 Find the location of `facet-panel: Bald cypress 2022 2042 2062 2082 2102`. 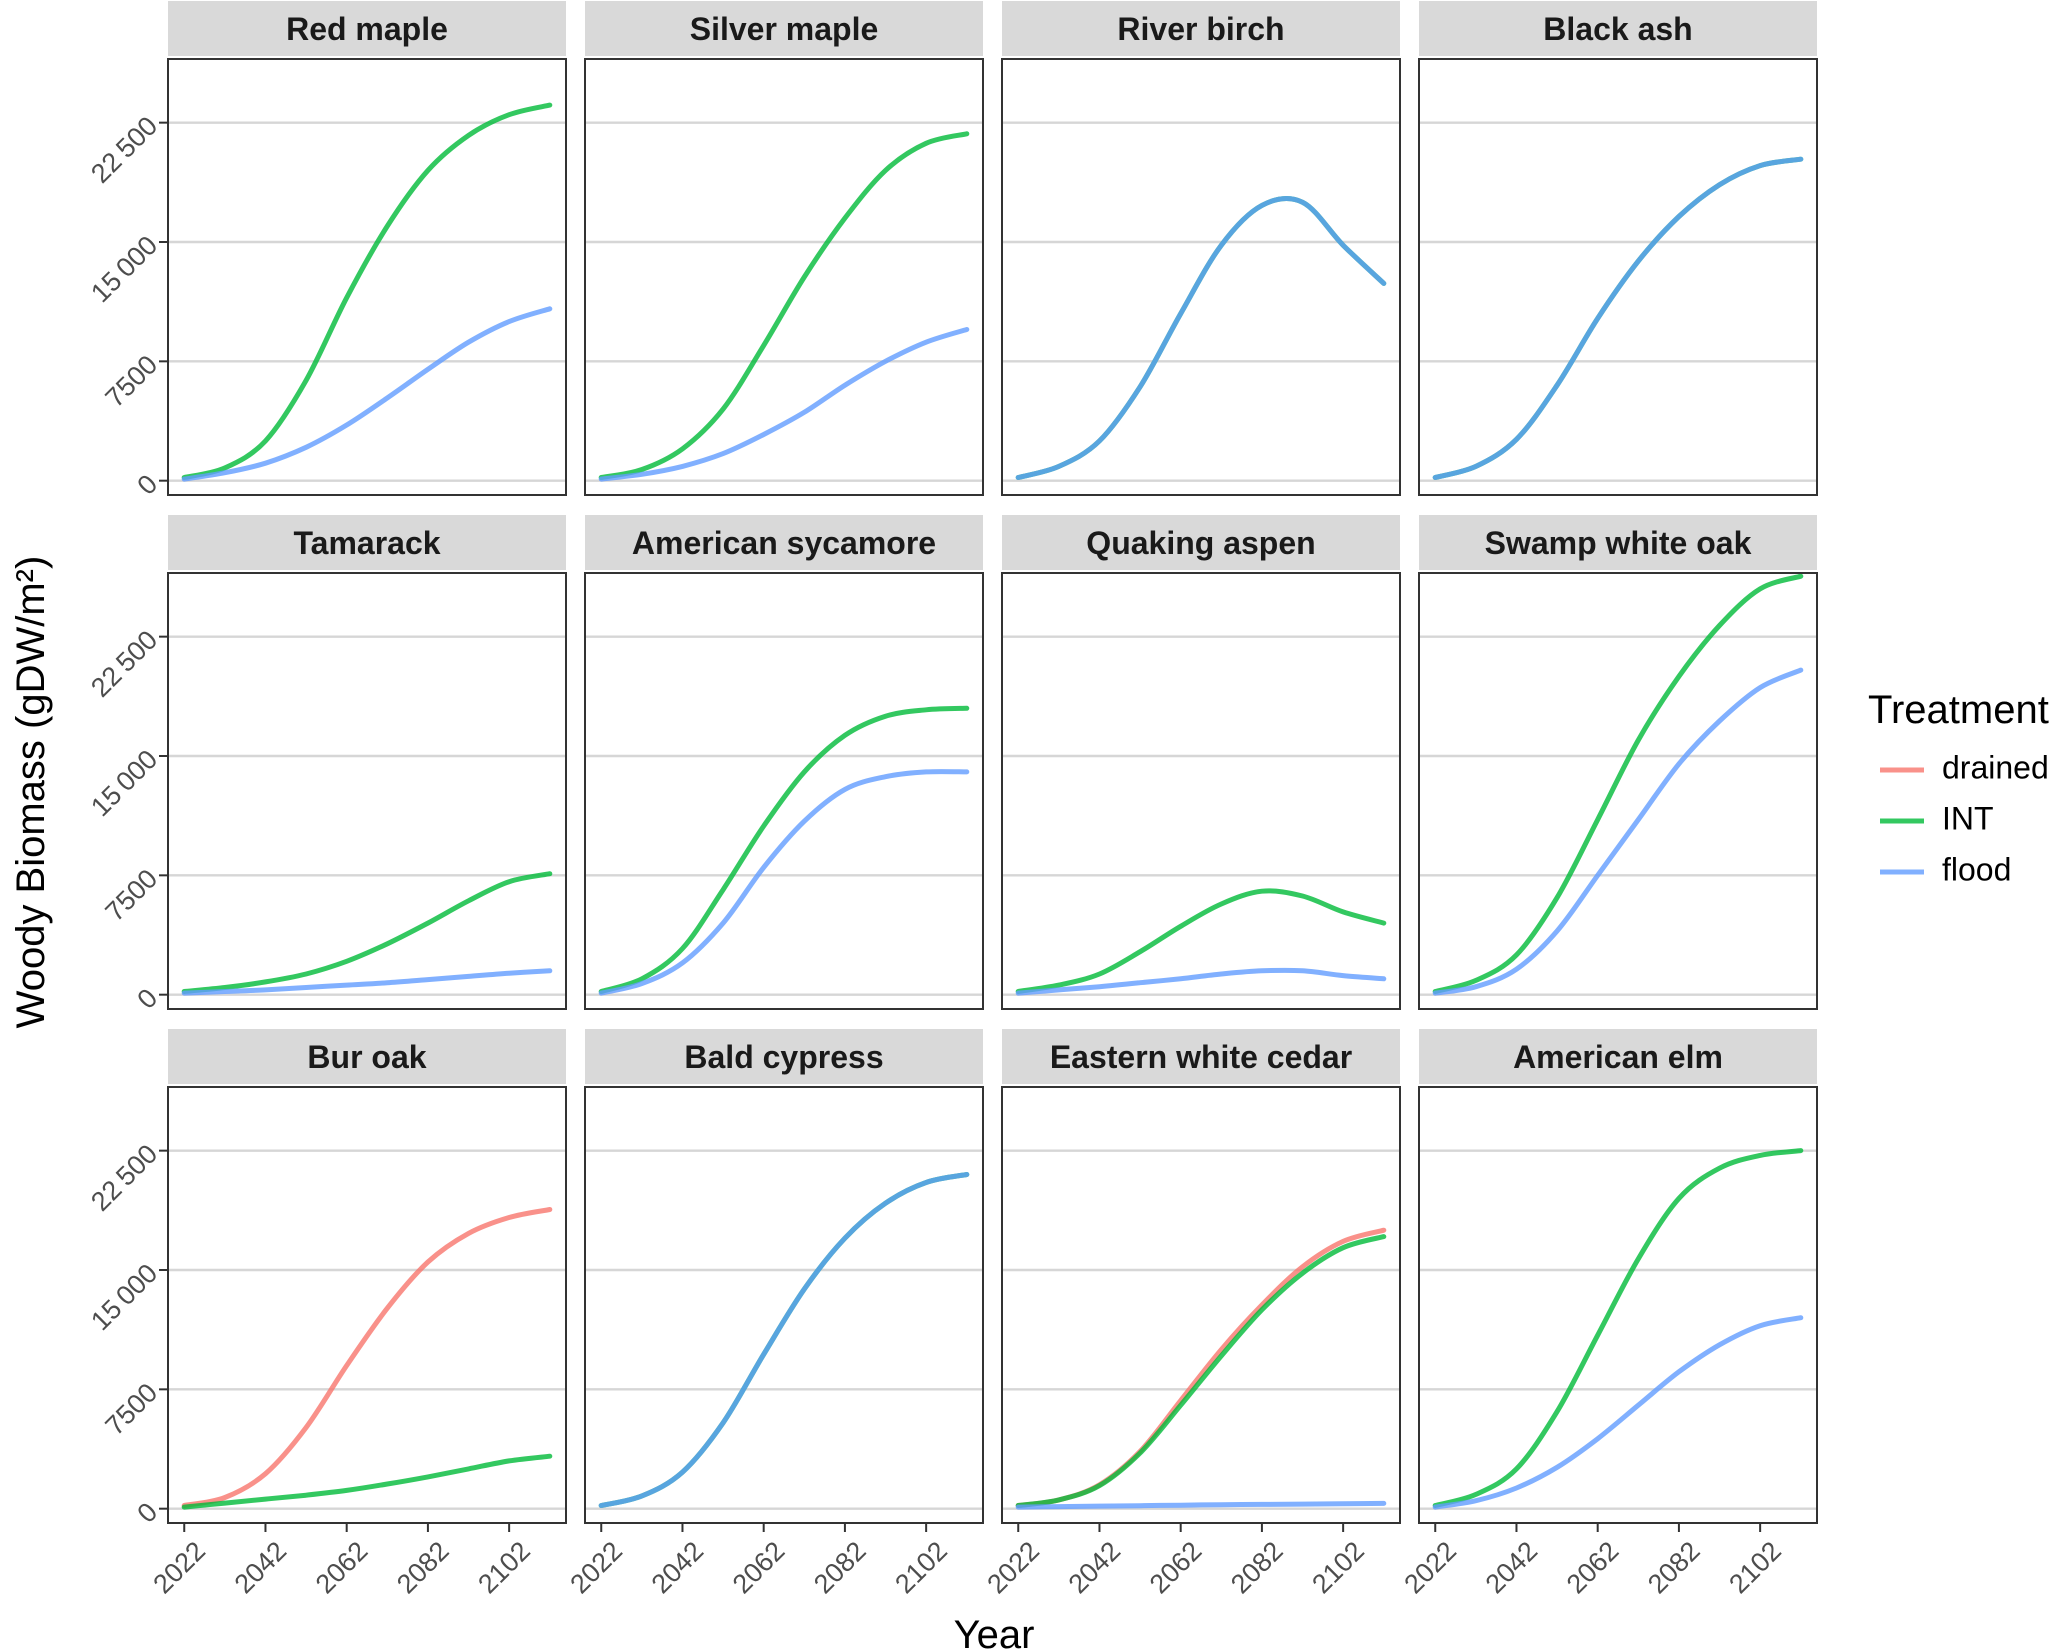

facet-panel: Bald cypress 2022 2042 2062 2082 2102 is located at coordinates (774, 1314).